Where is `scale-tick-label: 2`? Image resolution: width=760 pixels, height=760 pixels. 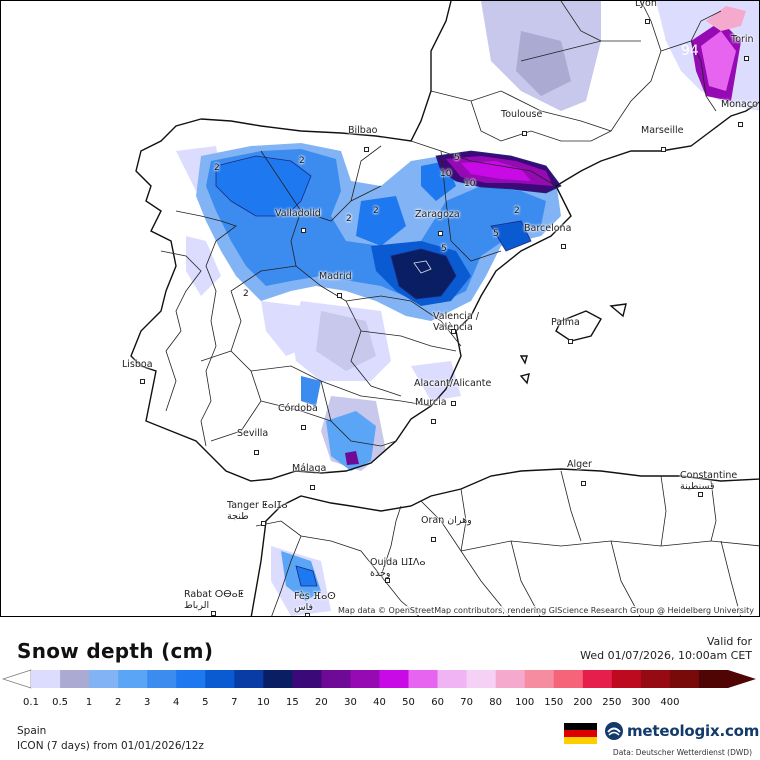
scale-tick-label: 2 is located at coordinates (118, 702).